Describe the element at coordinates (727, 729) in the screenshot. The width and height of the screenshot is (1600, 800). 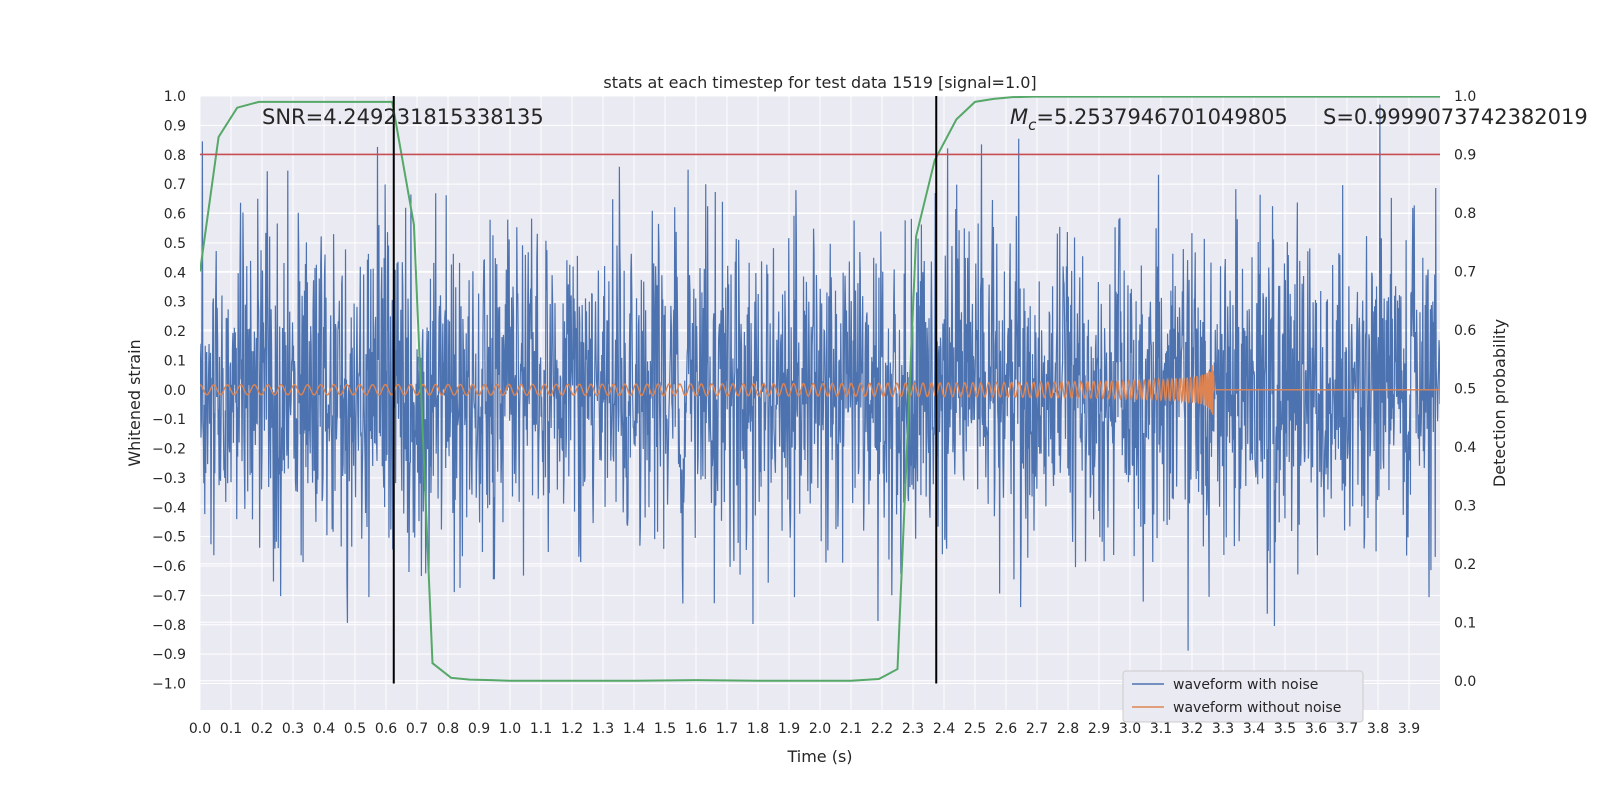
I see `x-tick-label: 1.7` at that location.